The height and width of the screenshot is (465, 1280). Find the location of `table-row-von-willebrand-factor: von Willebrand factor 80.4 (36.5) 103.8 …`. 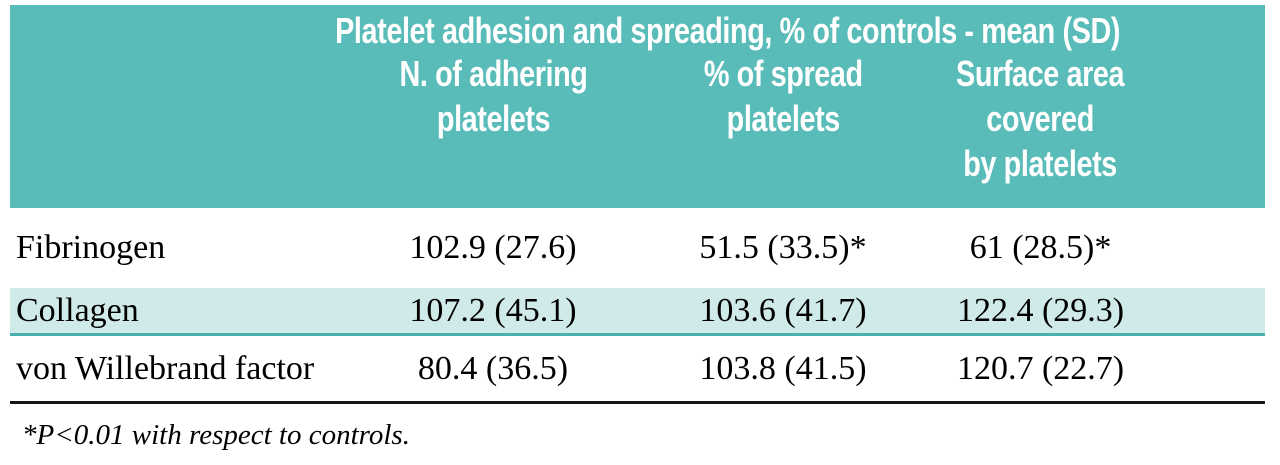

table-row-von-willebrand-factor: von Willebrand factor 80.4 (36.5) 103.8 … is located at coordinates (638, 369).